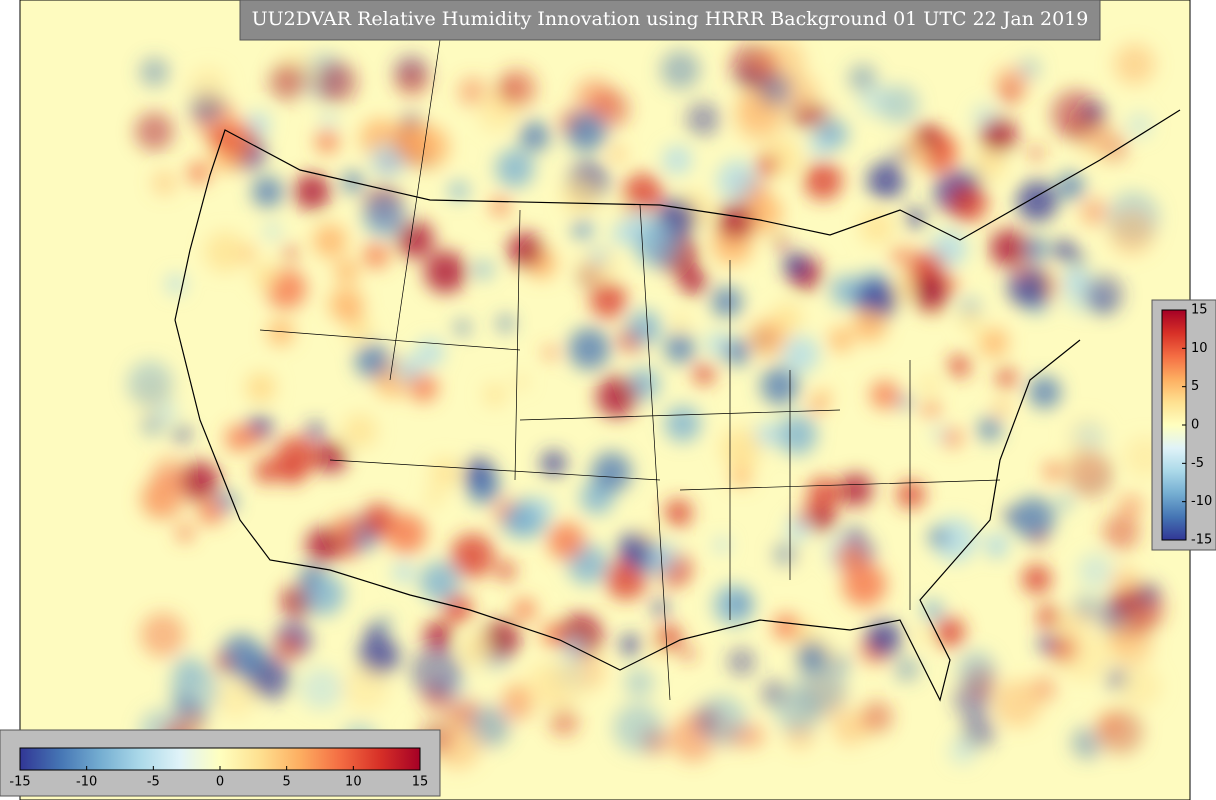  I want to click on colorbar-tick-label: -10, so click(1201, 501).